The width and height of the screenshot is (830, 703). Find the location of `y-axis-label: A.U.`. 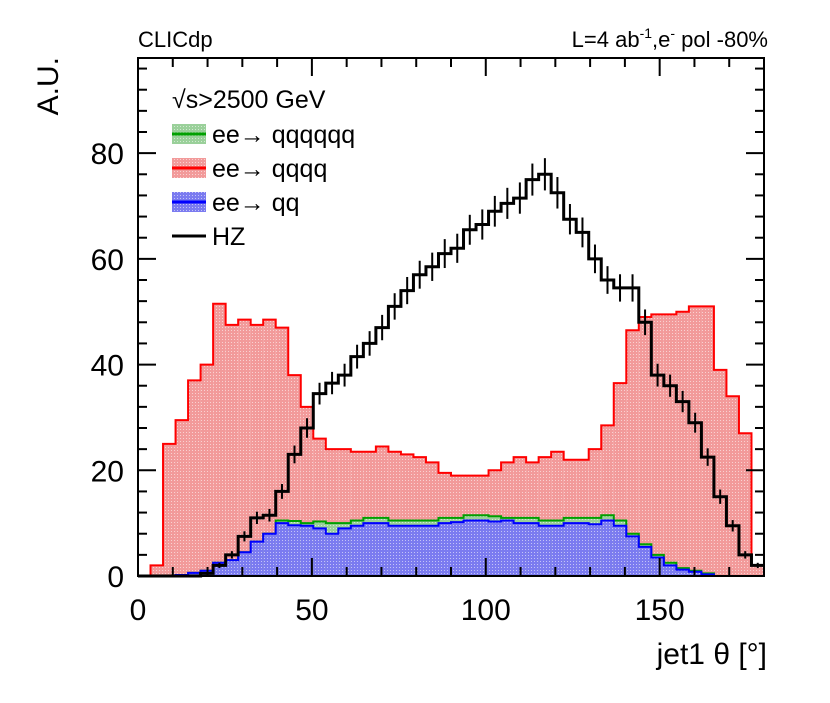

y-axis-label: A.U. is located at coordinates (48, 86).